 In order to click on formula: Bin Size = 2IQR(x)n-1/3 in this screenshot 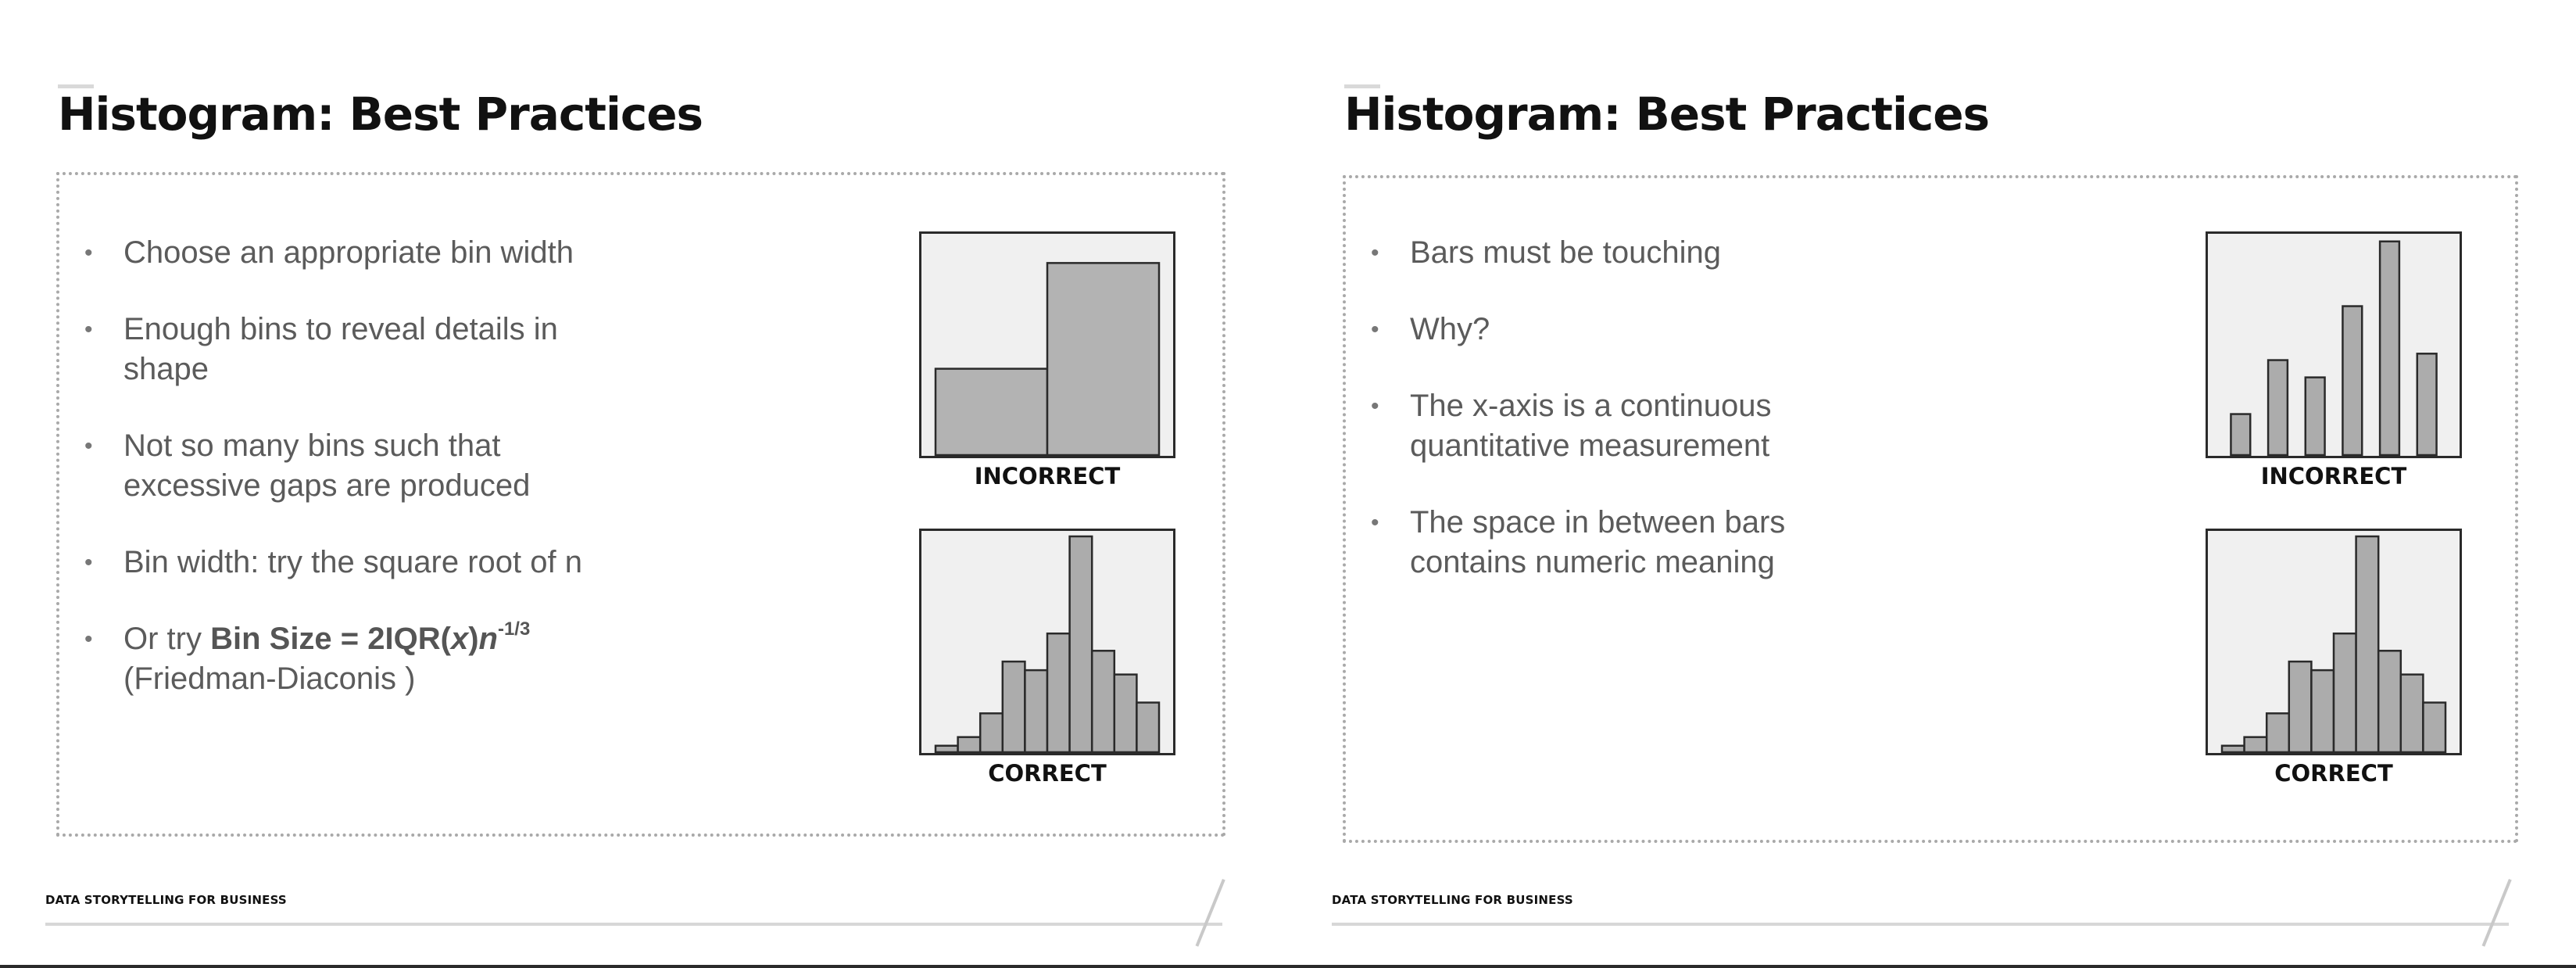, I will do `click(370, 638)`.